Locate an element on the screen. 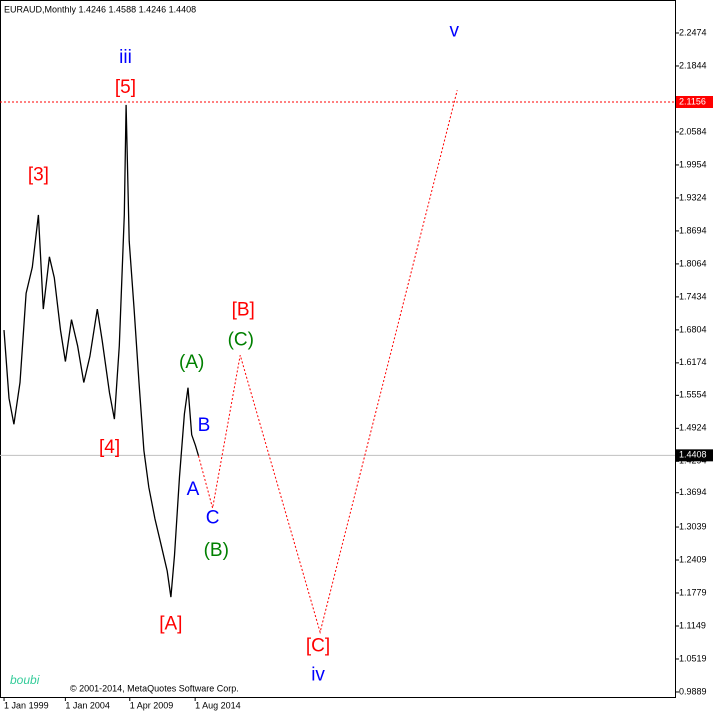 The image size is (714, 715). y-tick-label: 1.8064 is located at coordinates (693, 263).